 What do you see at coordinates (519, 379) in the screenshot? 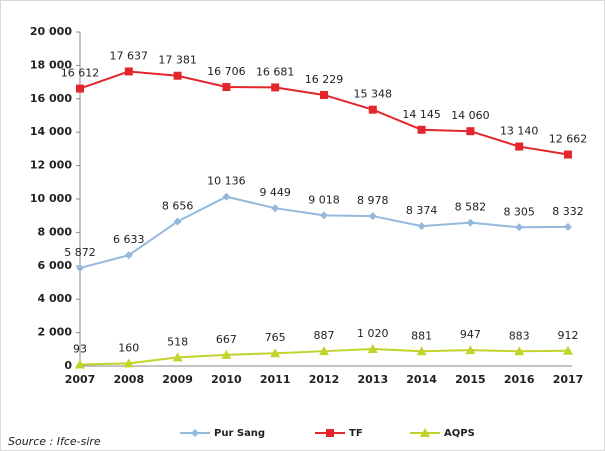
I see `x-tick-label: 2016` at bounding box center [519, 379].